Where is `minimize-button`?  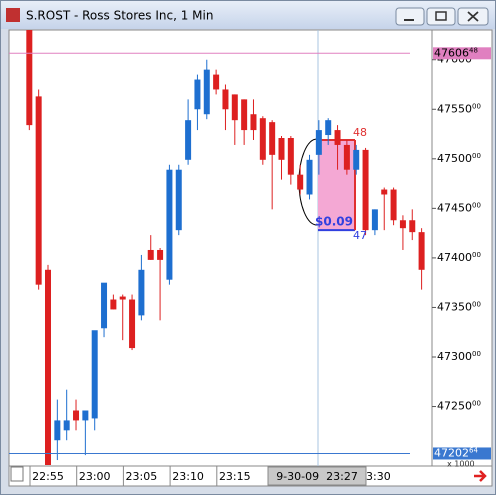
minimize-button is located at coordinates (410, 16).